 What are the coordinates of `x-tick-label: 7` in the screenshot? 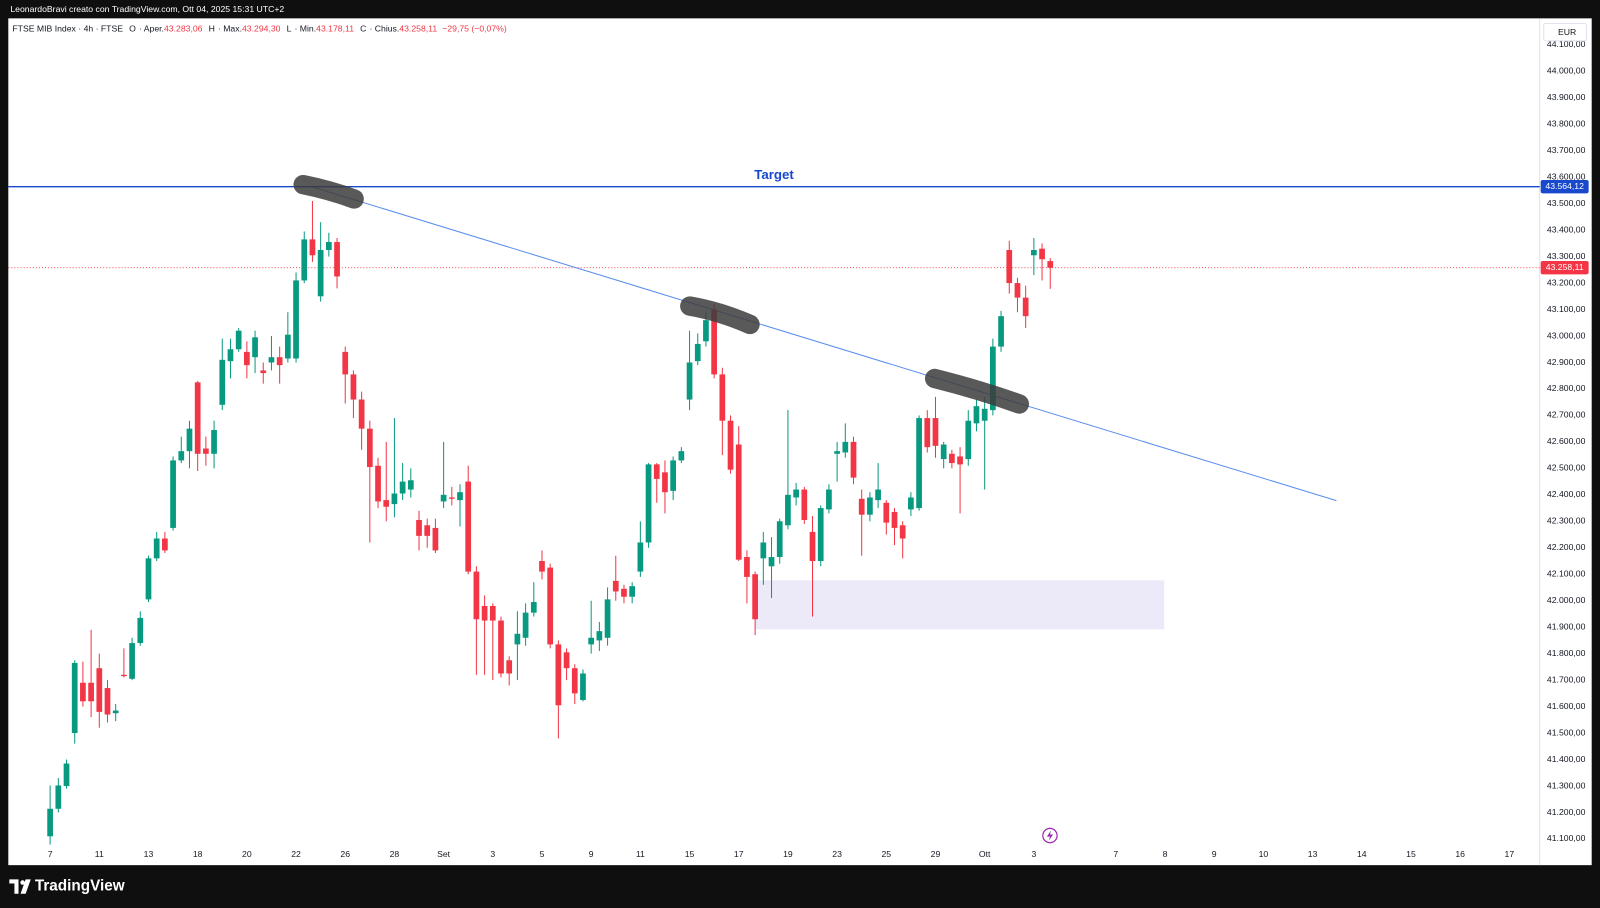 It's located at (1115, 854).